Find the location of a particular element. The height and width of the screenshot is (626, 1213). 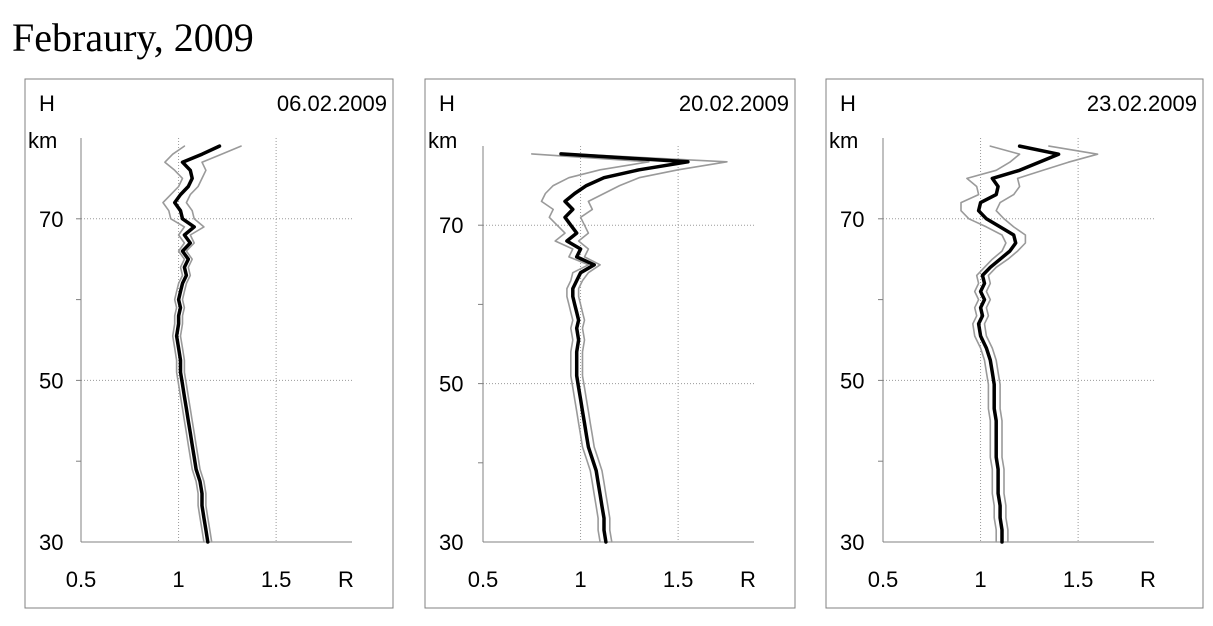

chart-date: 06.02.2009 is located at coordinates (332, 103).